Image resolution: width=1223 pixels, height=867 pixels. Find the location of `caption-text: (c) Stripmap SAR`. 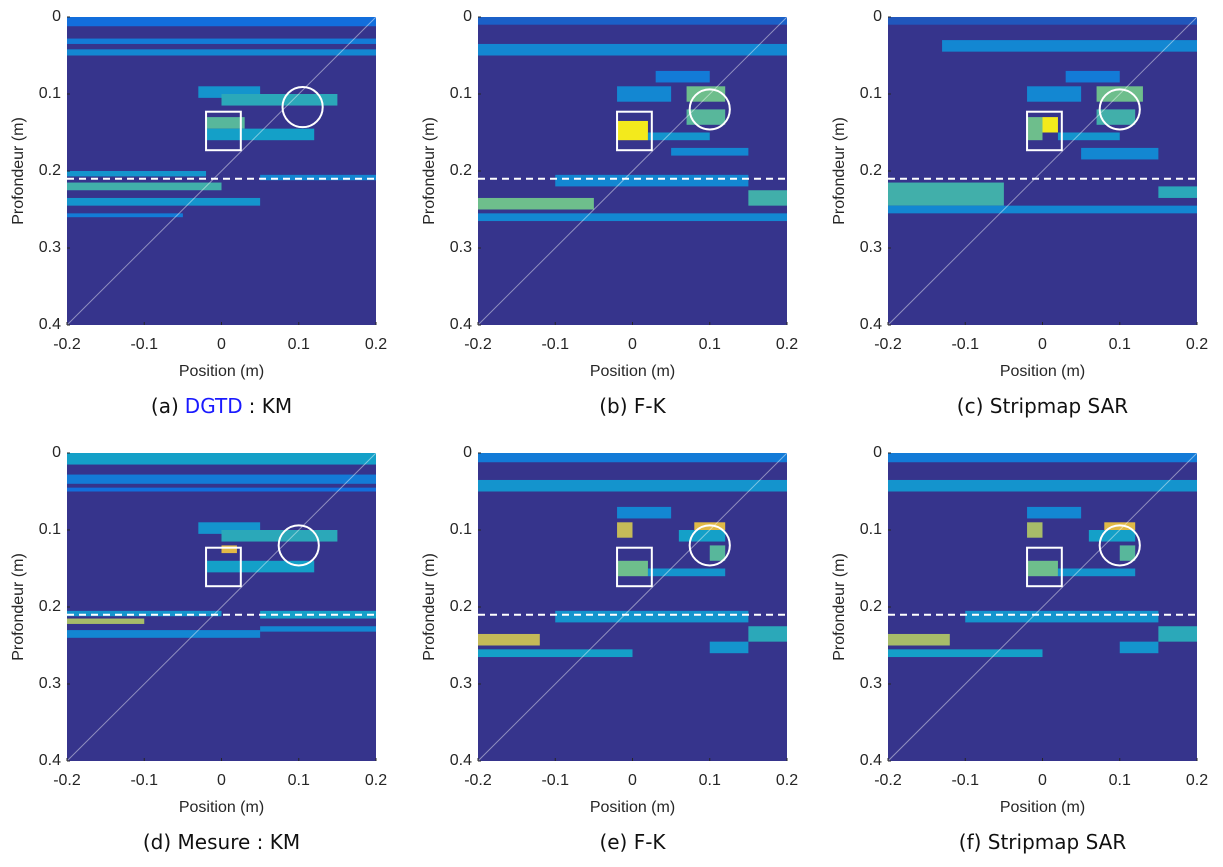

caption-text: (c) Stripmap SAR is located at coordinates (1043, 406).